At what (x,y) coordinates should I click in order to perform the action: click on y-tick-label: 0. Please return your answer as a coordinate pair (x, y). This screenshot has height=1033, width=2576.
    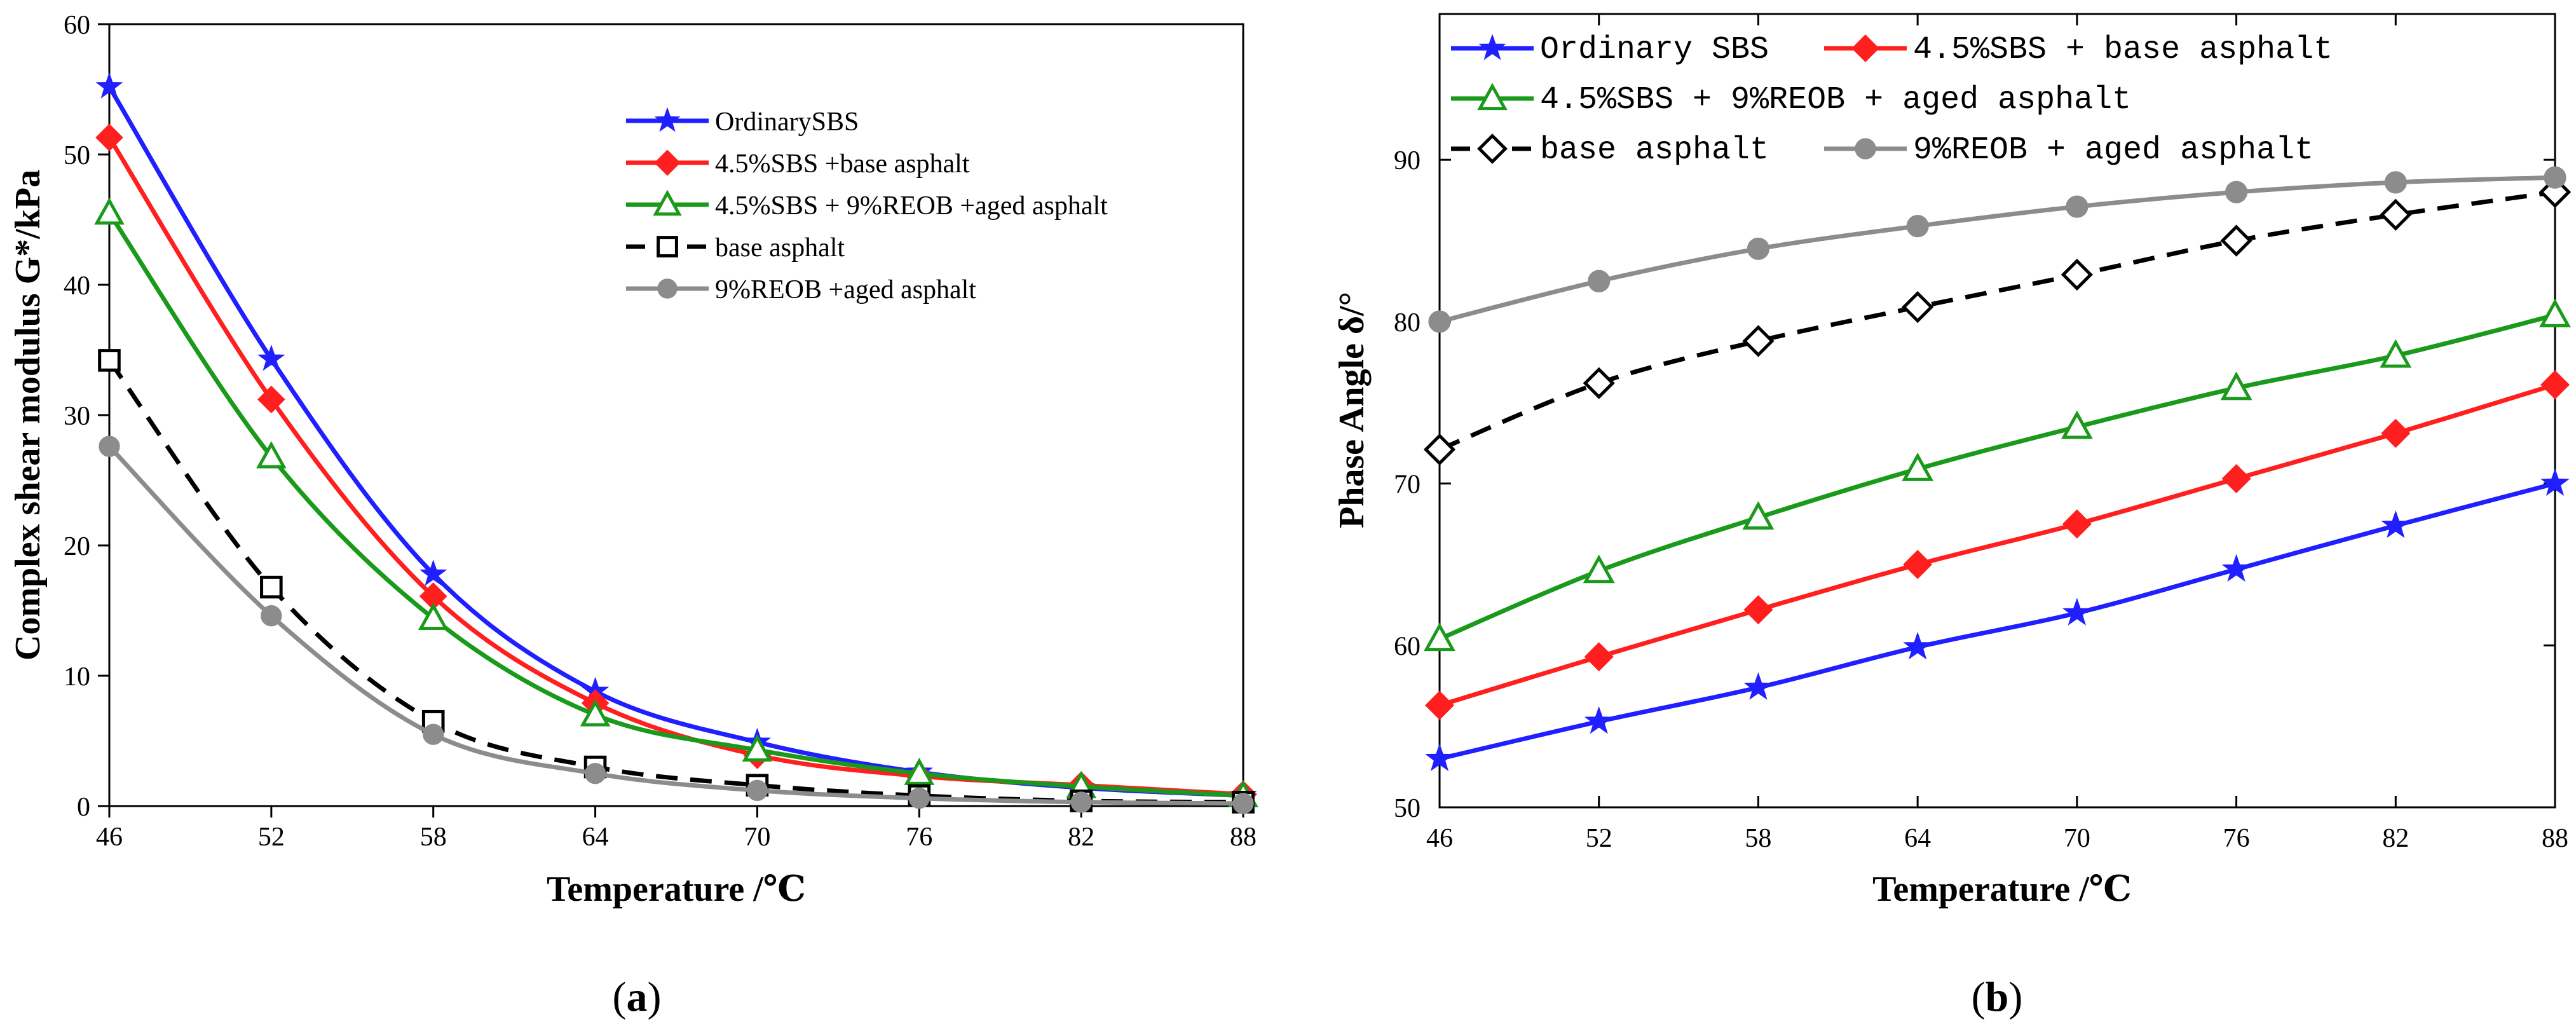
    Looking at the image, I should click on (83, 807).